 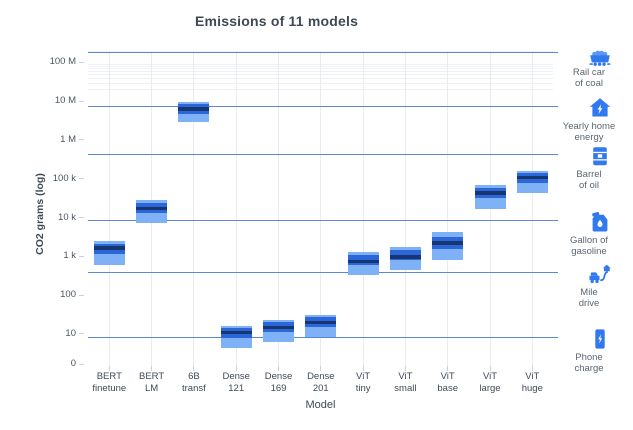 I want to click on y-tick-label: 1 k, so click(x=69, y=256).